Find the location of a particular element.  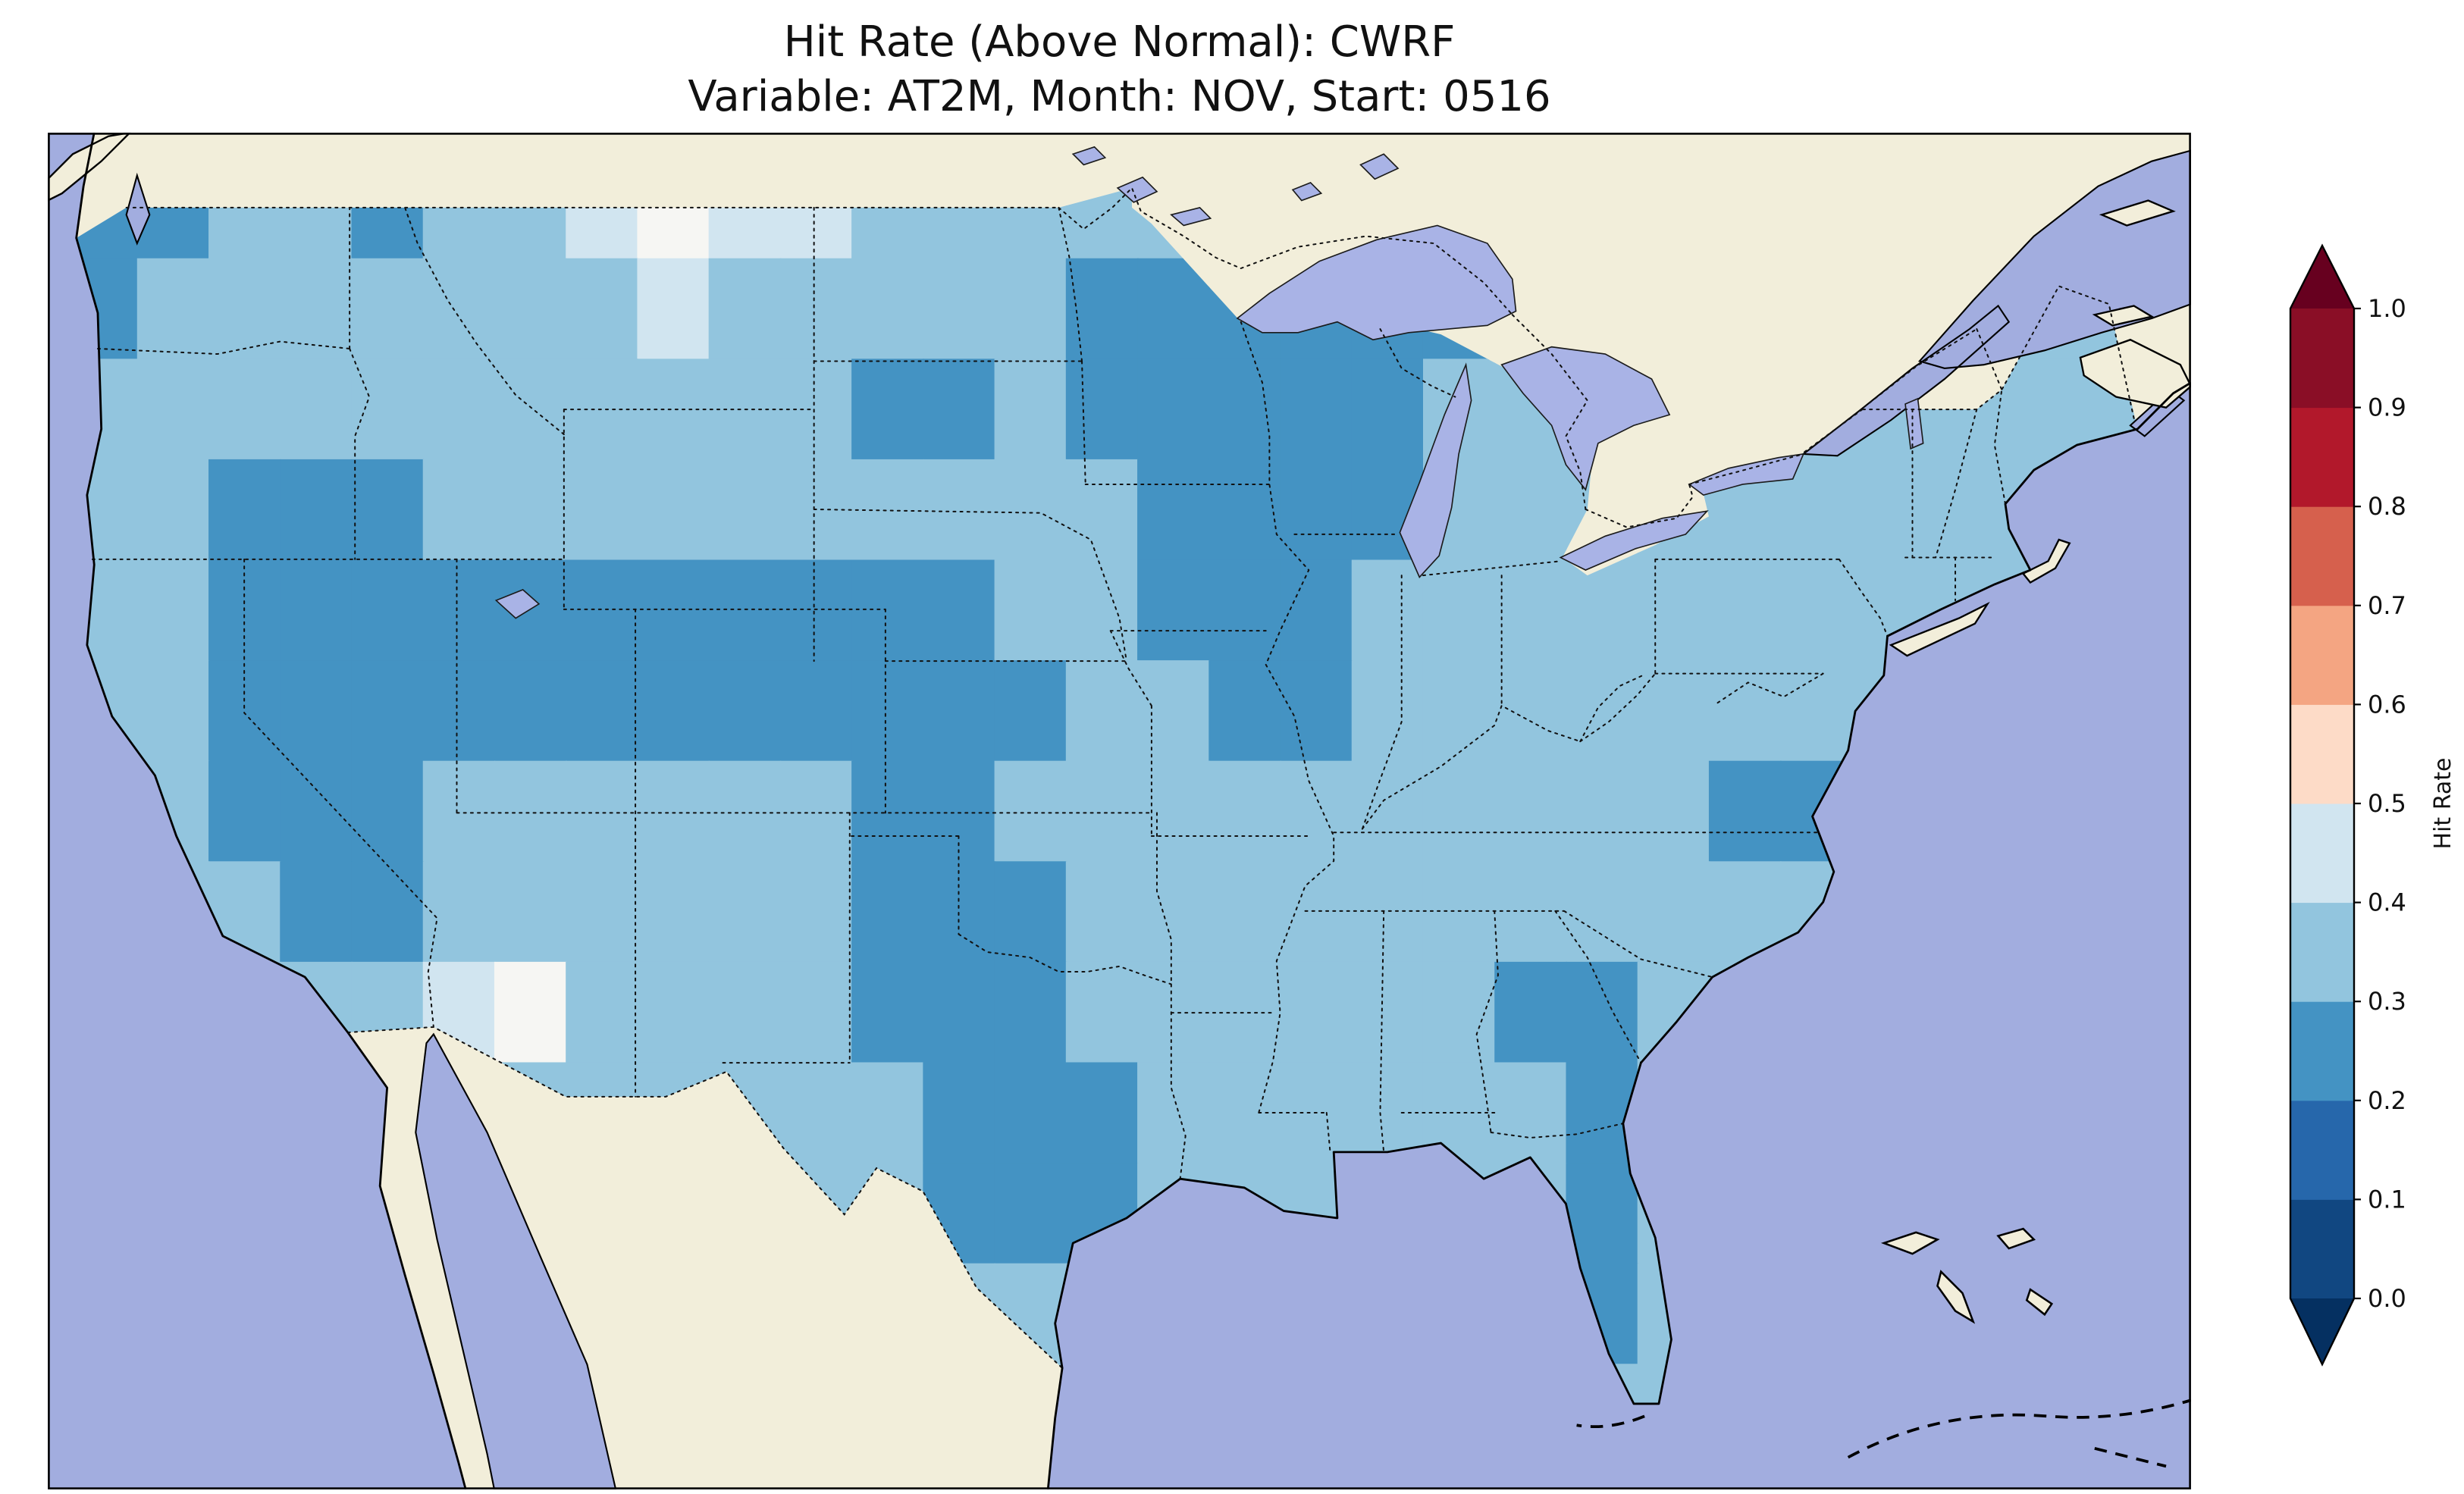

chart-subtitle: Variable: AT2M, Month: NOV, Start: 0516 is located at coordinates (1119, 96).